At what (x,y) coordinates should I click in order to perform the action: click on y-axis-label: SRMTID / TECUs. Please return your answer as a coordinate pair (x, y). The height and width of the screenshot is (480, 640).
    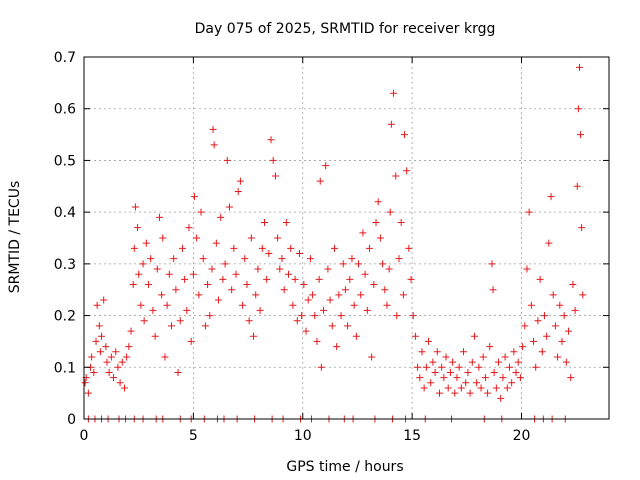
    Looking at the image, I should click on (15, 237).